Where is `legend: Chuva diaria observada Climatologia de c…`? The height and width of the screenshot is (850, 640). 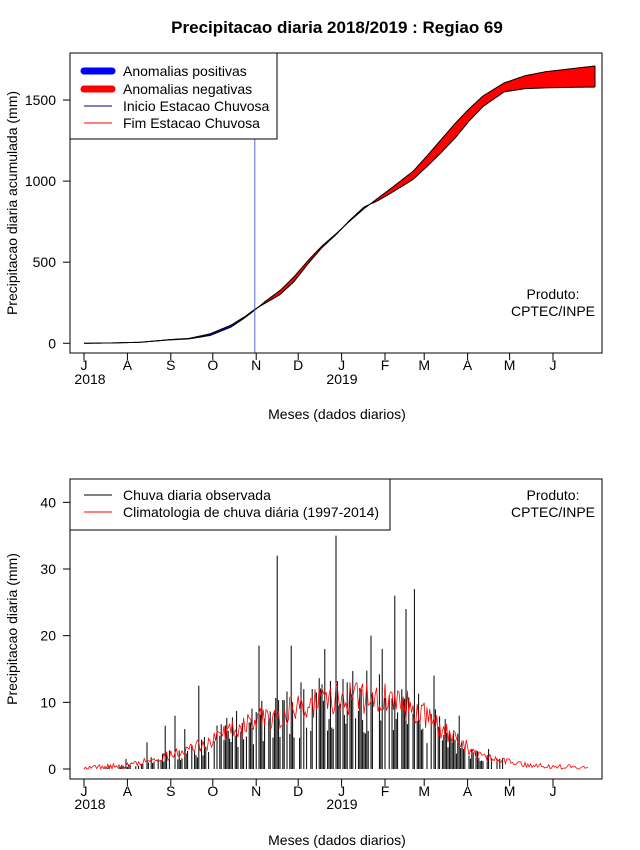
legend: Chuva diaria observada Climatologia de c… is located at coordinates (230, 504).